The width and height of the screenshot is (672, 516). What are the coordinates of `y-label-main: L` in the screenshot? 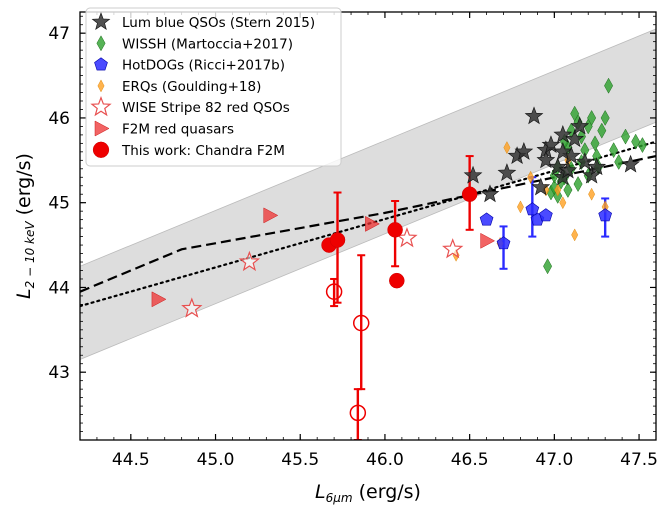 It's located at (24, 293).